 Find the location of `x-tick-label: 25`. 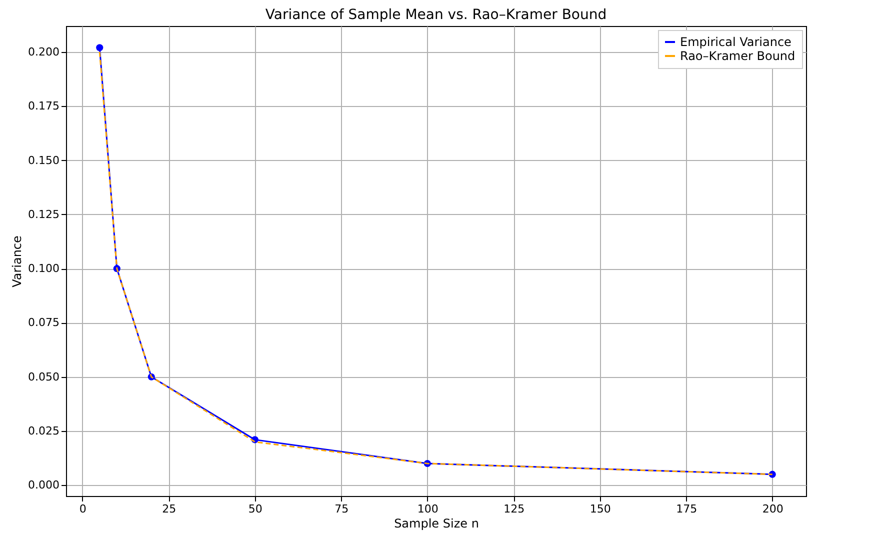

x-tick-label: 25 is located at coordinates (169, 509).